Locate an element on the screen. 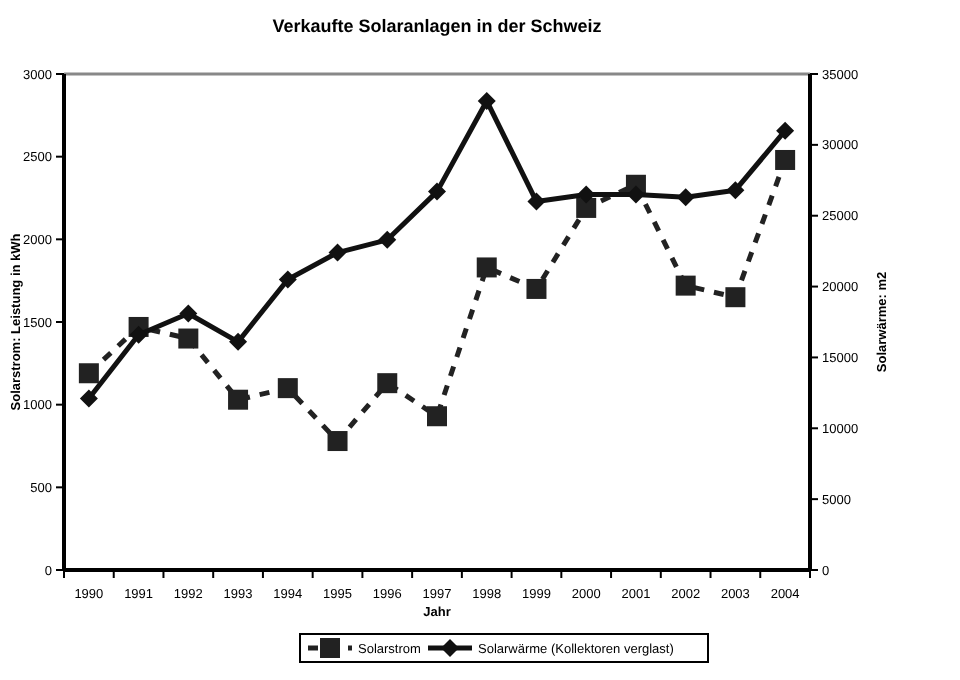 The image size is (960, 680). chart-title: Verkaufte Solaranlagen in der Schweiz is located at coordinates (437, 26).